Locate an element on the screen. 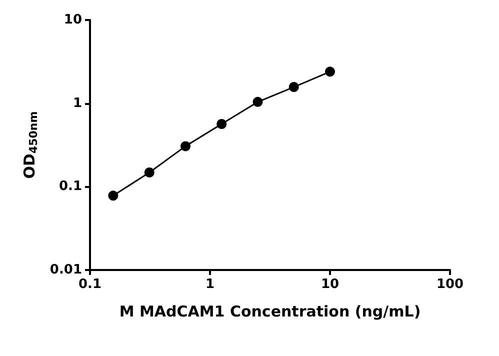  y-tick-label: 1 is located at coordinates (77, 103).